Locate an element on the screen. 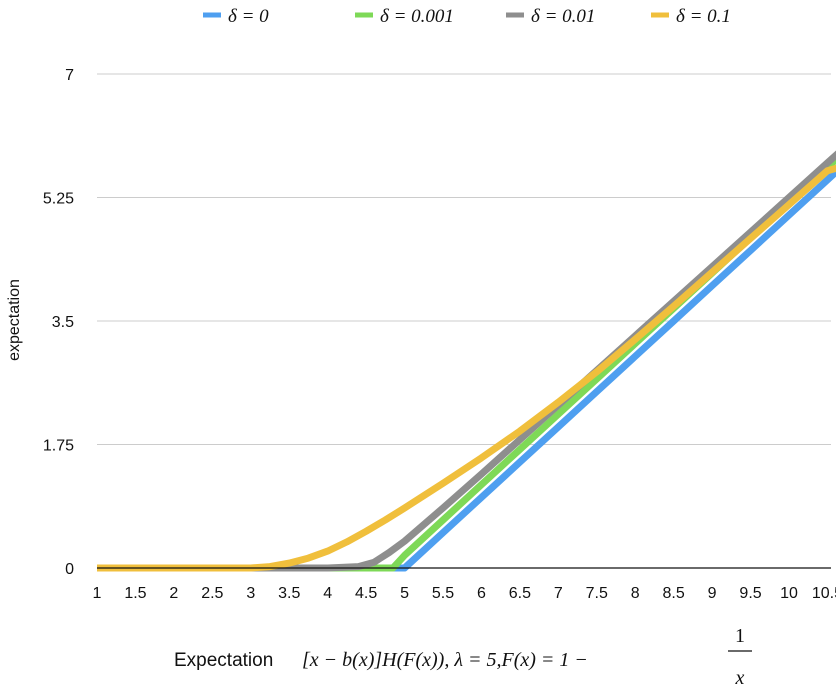 The image size is (836, 696). legend: δ = 0 δ = 0.001 δ = 0.01 δ = 0.1 is located at coordinates (467, 16).